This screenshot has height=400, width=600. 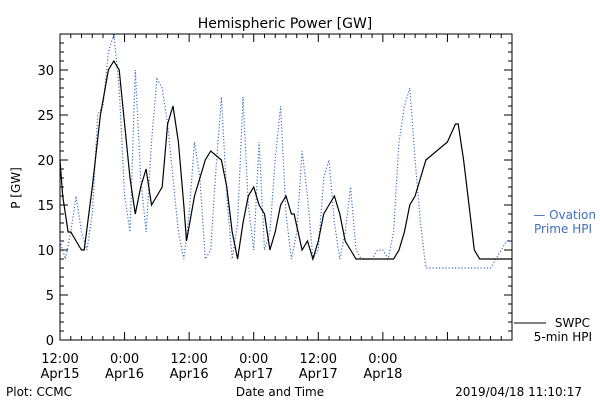 I want to click on chart-title: Hemispheric Power [GW], so click(x=285, y=24).